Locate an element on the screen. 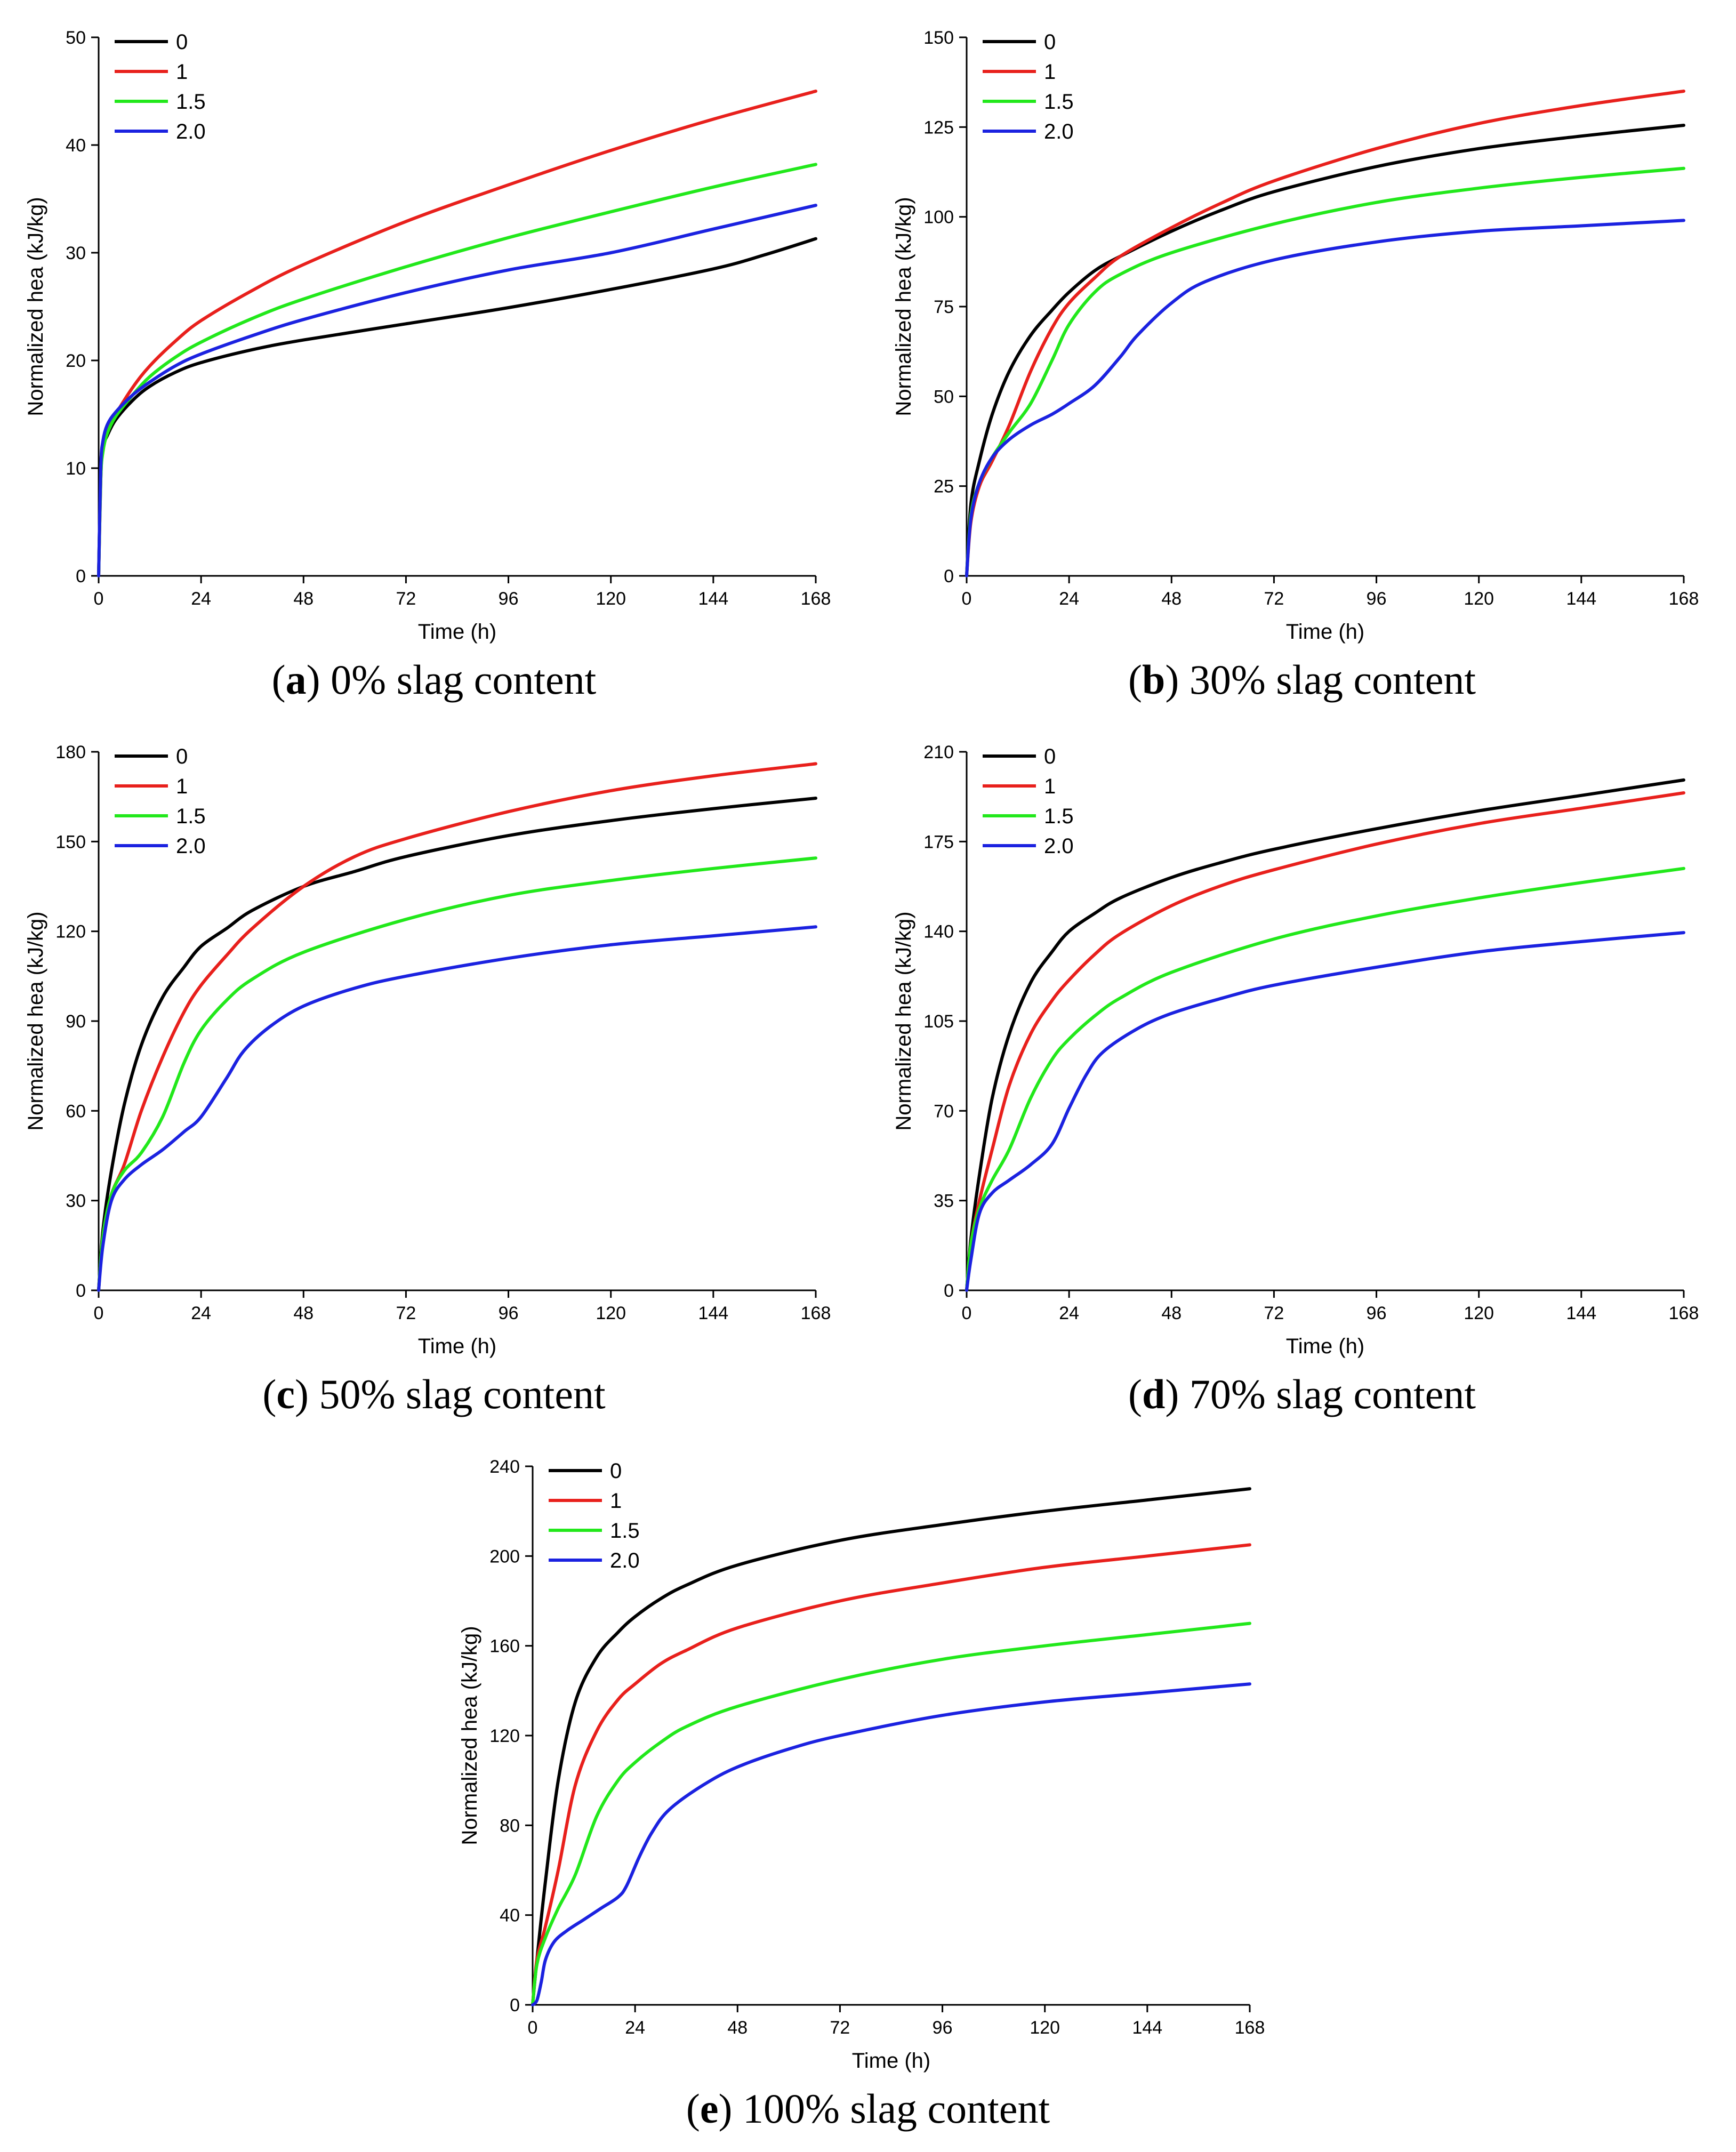 The width and height of the screenshot is (1736, 2152). y-tick-label: 35 is located at coordinates (944, 1201).